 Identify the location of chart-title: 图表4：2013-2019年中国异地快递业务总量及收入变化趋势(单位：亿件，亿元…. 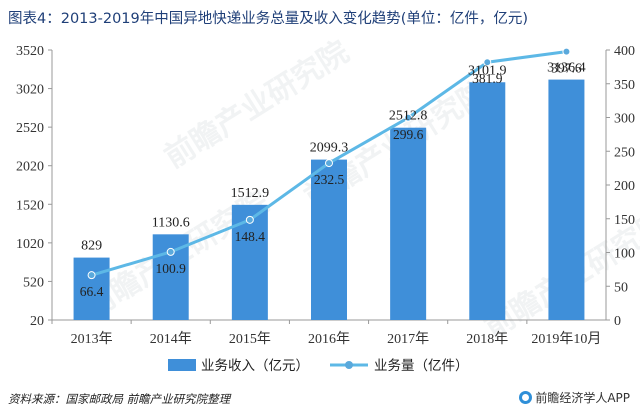
(268, 19).